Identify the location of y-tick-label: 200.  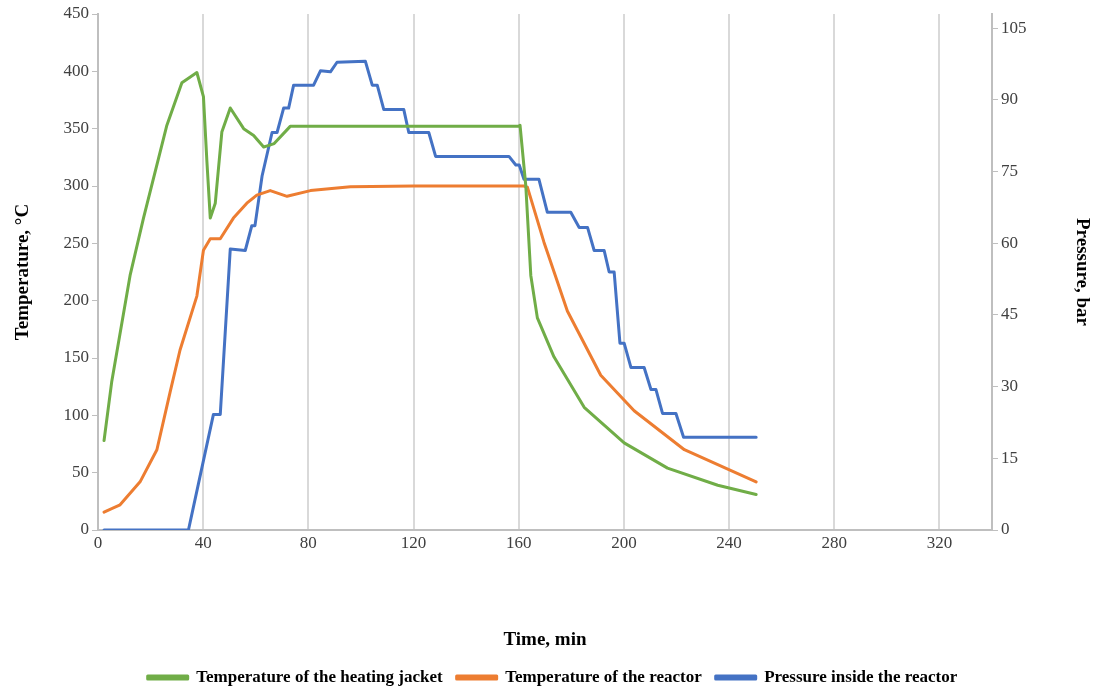
(76, 300).